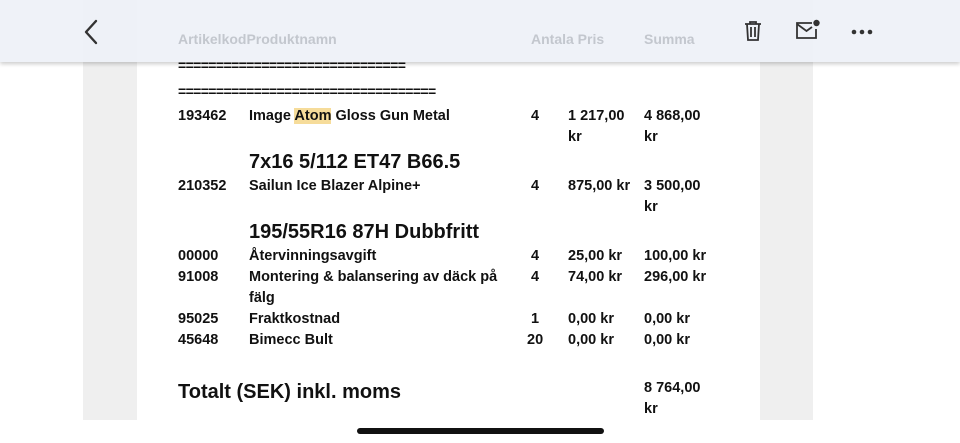  I want to click on total-value: 8 764,00, so click(672, 388).